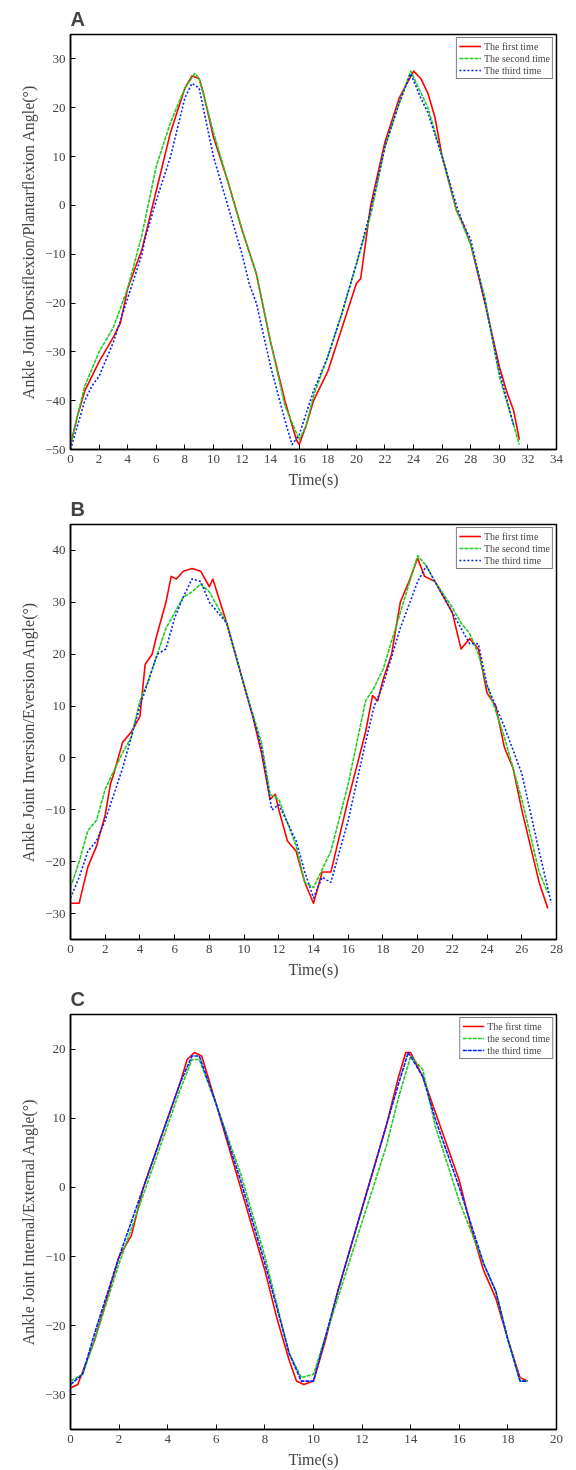  What do you see at coordinates (59, 550) in the screenshot?
I see `y-tick-label: 40` at bounding box center [59, 550].